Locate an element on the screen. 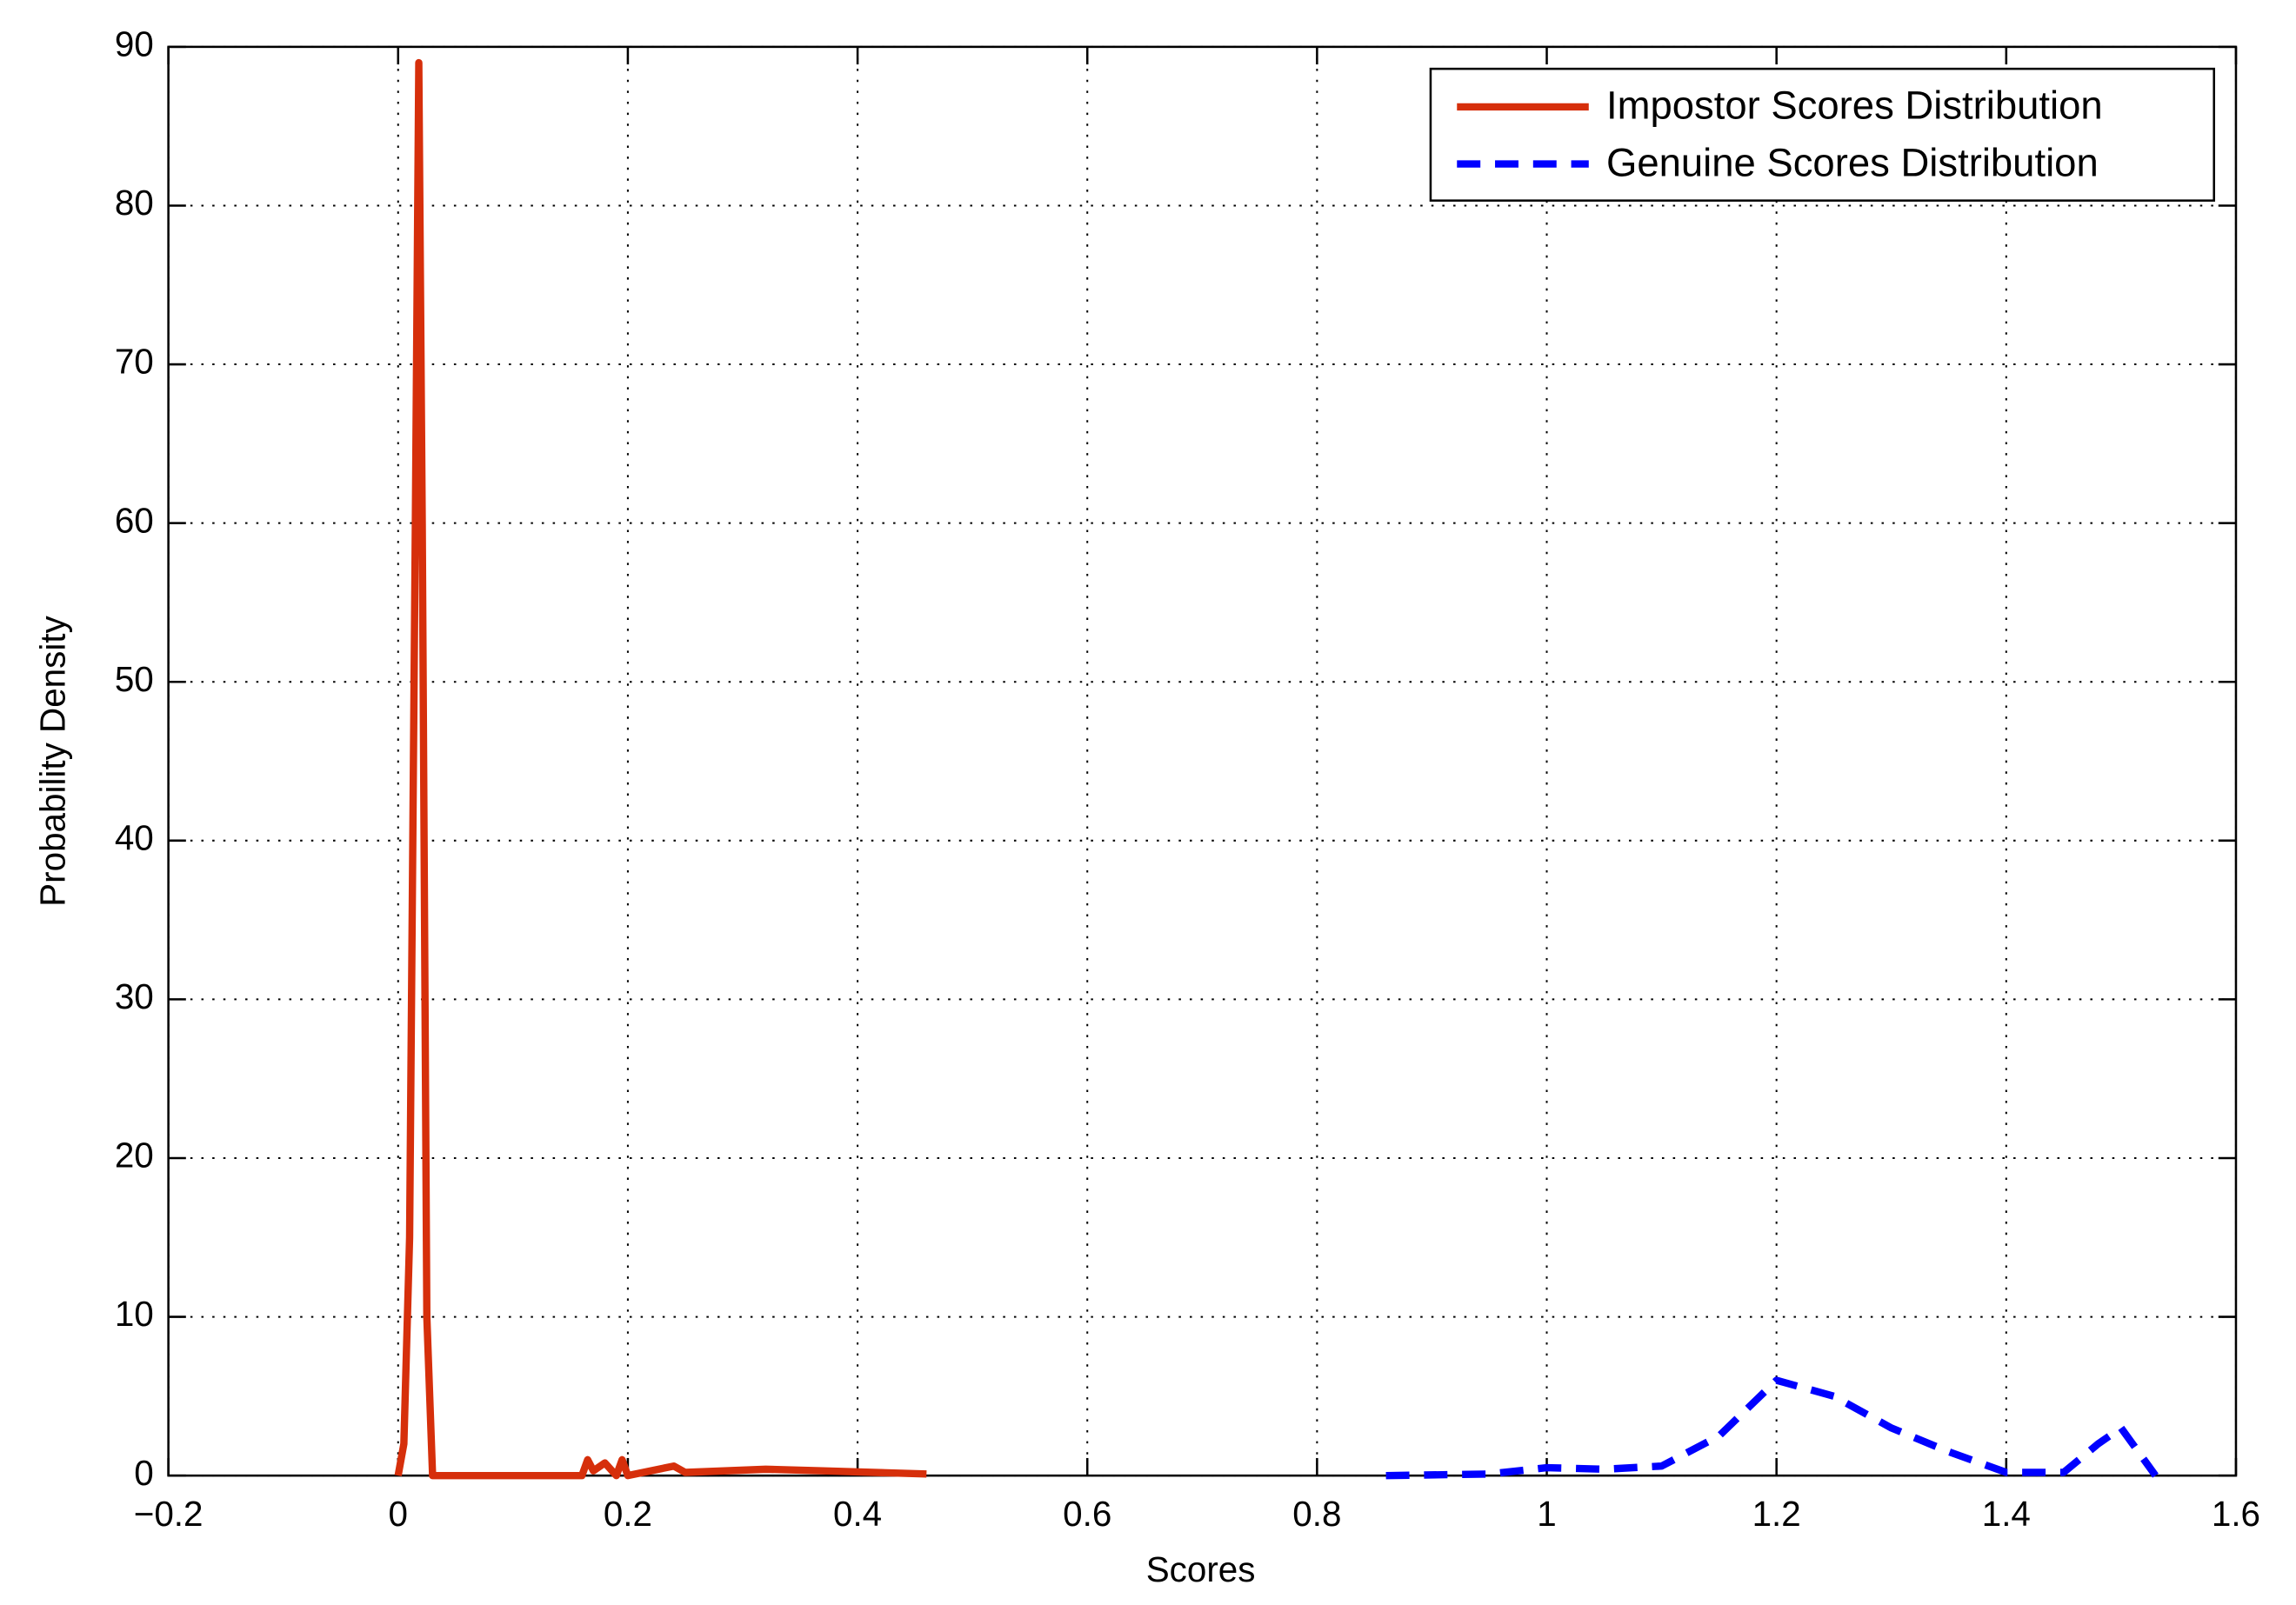 This screenshot has height=1605, width=2296. x-tick-label: 1.6 is located at coordinates (2236, 1514).